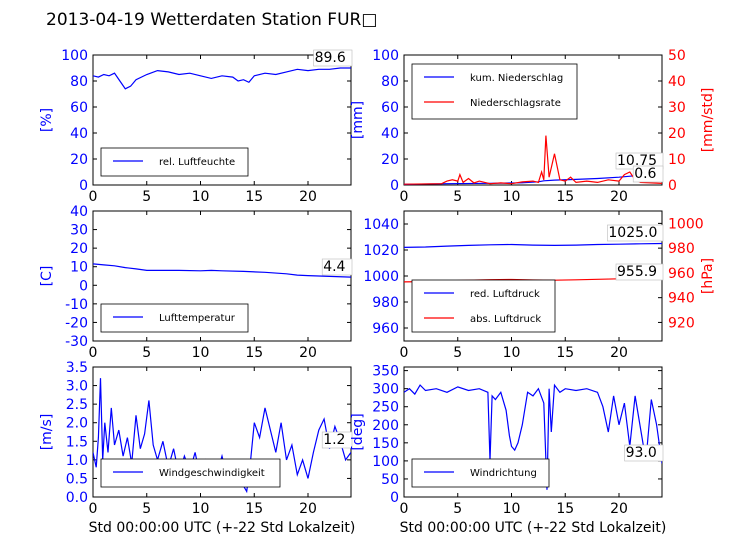 Image resolution: width=736 pixels, height=556 pixels. Describe the element at coordinates (677, 134) in the screenshot. I see `y2-tick-label: 20` at that location.